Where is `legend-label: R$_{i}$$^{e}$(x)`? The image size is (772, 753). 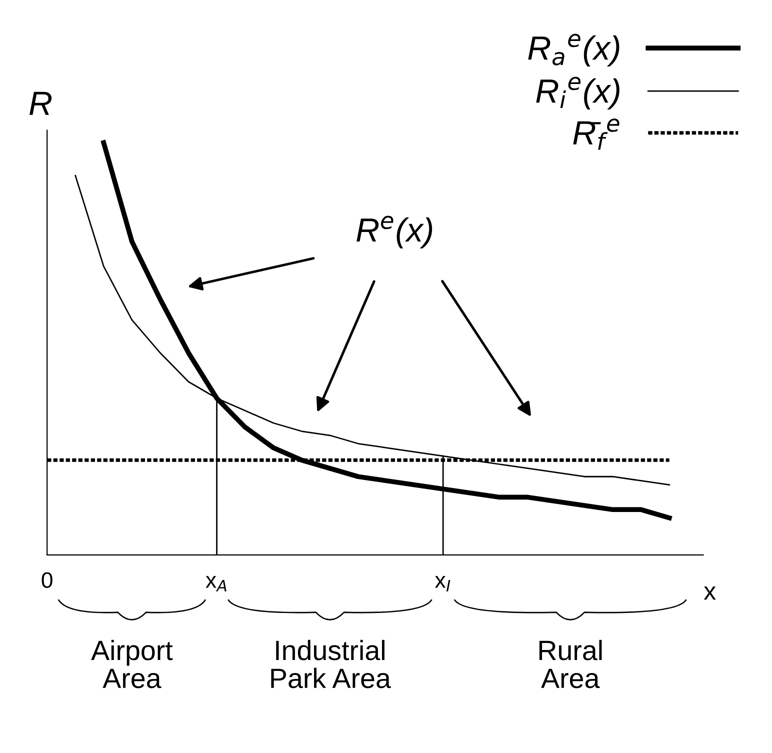 legend-label: R$_{i}$$^{e}$(x) is located at coordinates (578, 93).